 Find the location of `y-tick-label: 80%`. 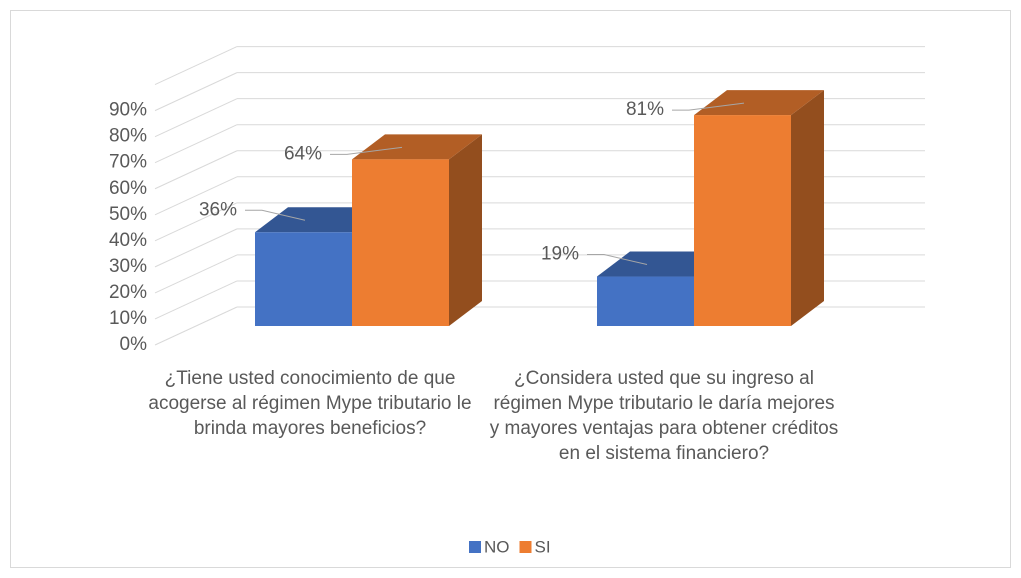

y-tick-label: 80% is located at coordinates (128, 136).